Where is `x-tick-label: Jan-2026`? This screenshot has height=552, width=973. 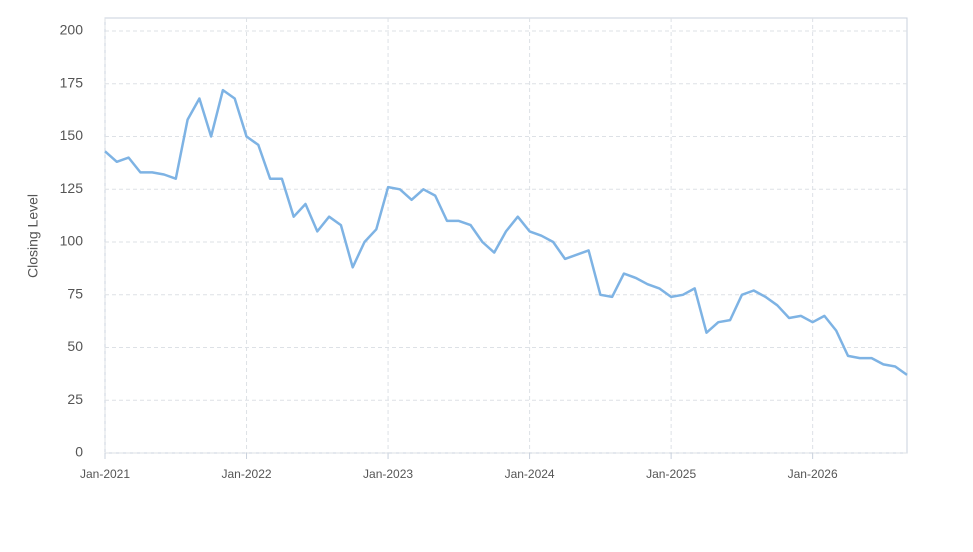 x-tick-label: Jan-2026 is located at coordinates (813, 474).